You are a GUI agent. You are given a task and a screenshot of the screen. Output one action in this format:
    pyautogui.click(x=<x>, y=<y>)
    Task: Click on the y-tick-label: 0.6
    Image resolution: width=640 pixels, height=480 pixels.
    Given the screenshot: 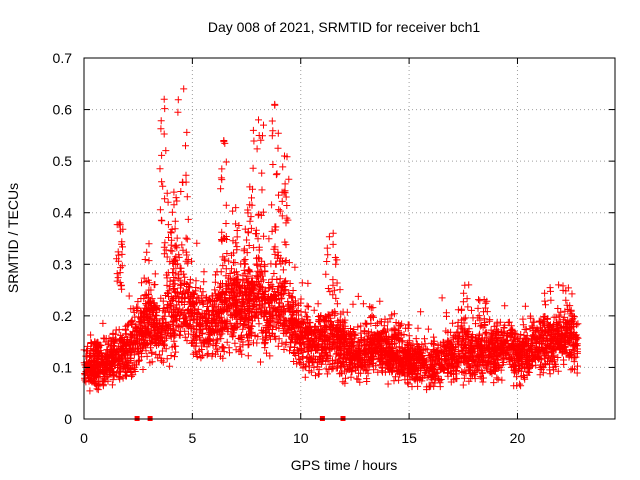 What is the action you would take?
    pyautogui.click(x=63, y=110)
    